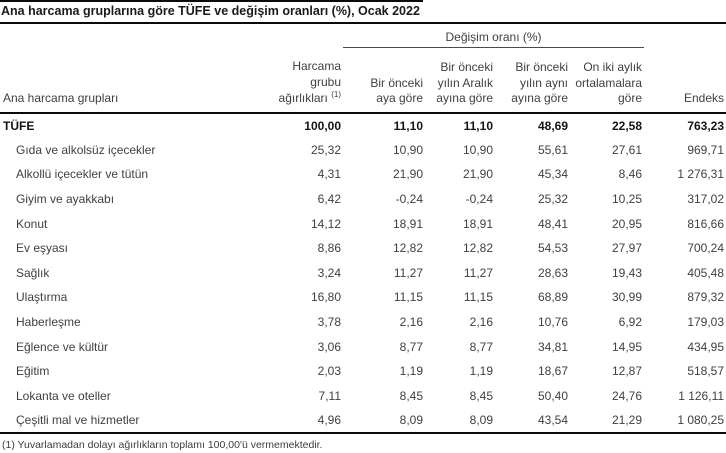  What do you see at coordinates (481, 322) in the screenshot?
I see `cell-vs-prev-december: 2,16` at bounding box center [481, 322].